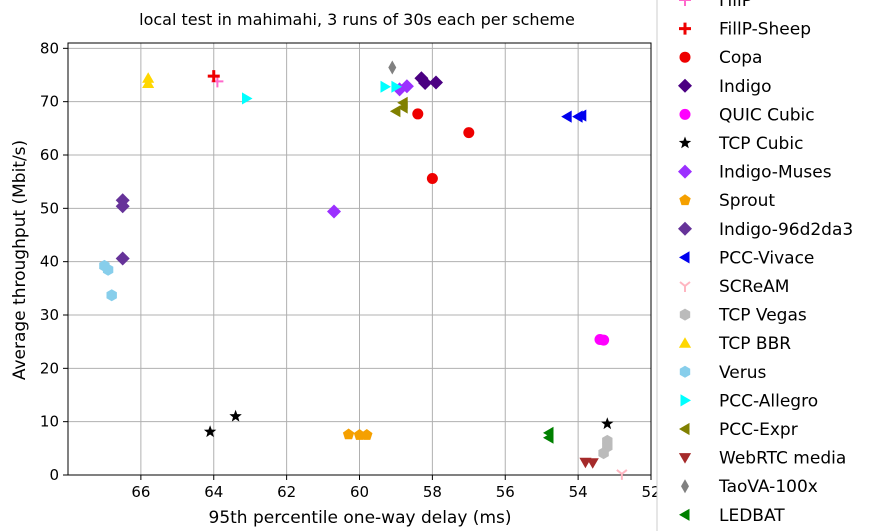  Describe the element at coordinates (685, 228) in the screenshot. I see `legend-marker-indigo-96d2da3` at that location.